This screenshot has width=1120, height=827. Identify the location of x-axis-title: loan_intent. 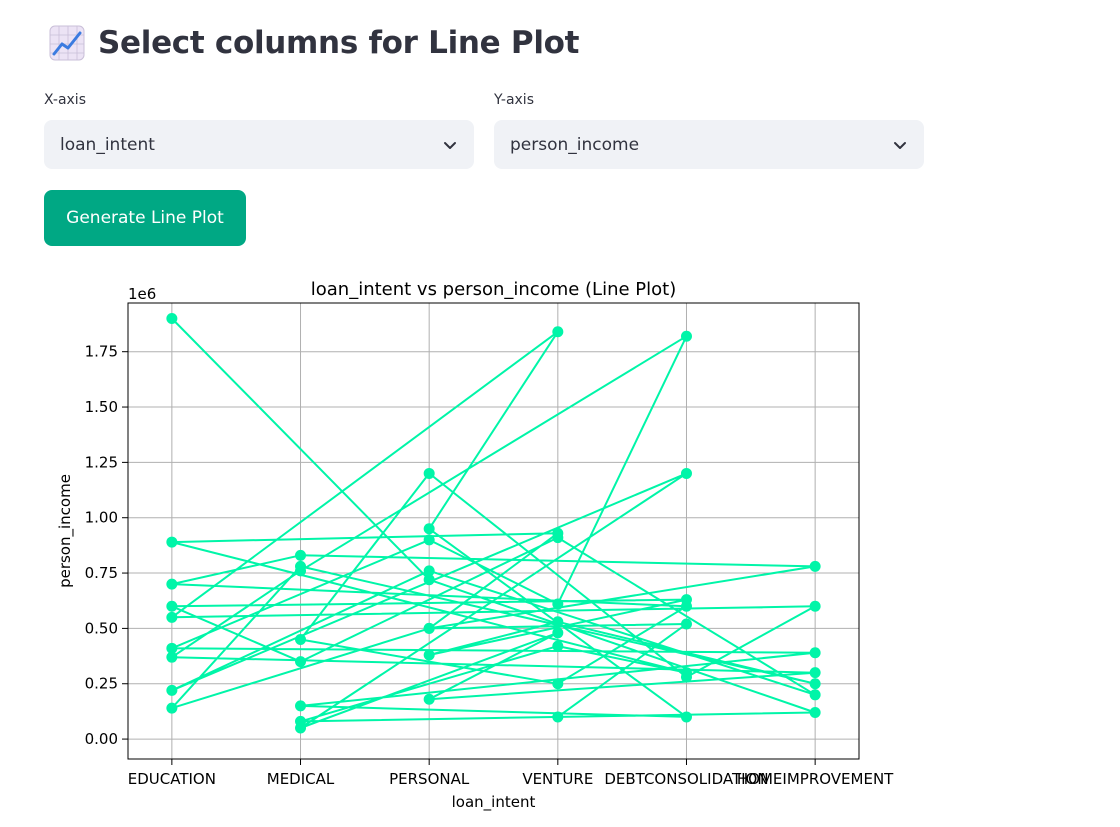
(494, 802).